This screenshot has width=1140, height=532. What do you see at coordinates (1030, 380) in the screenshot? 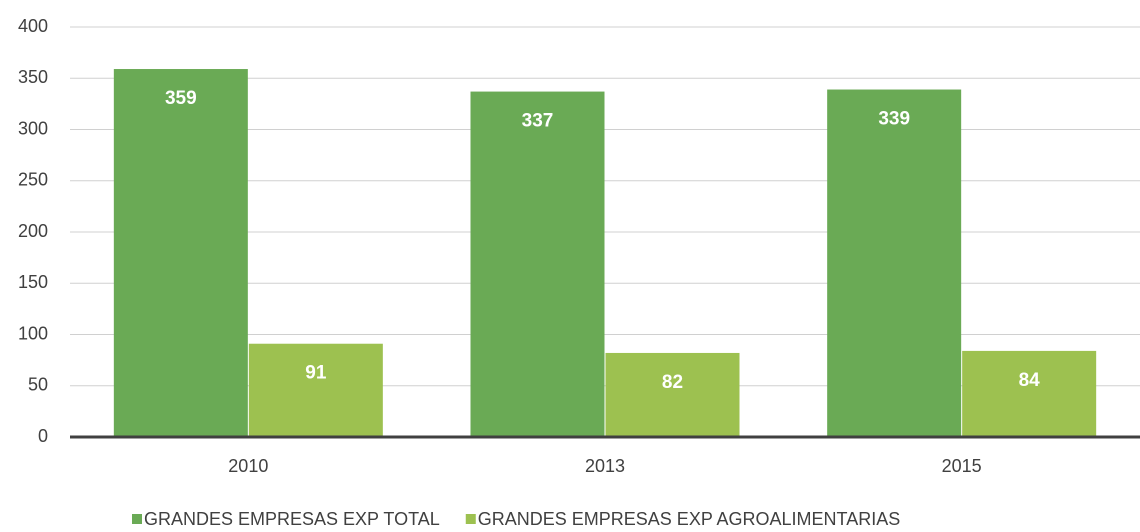
I see `value-label: 84` at bounding box center [1030, 380].